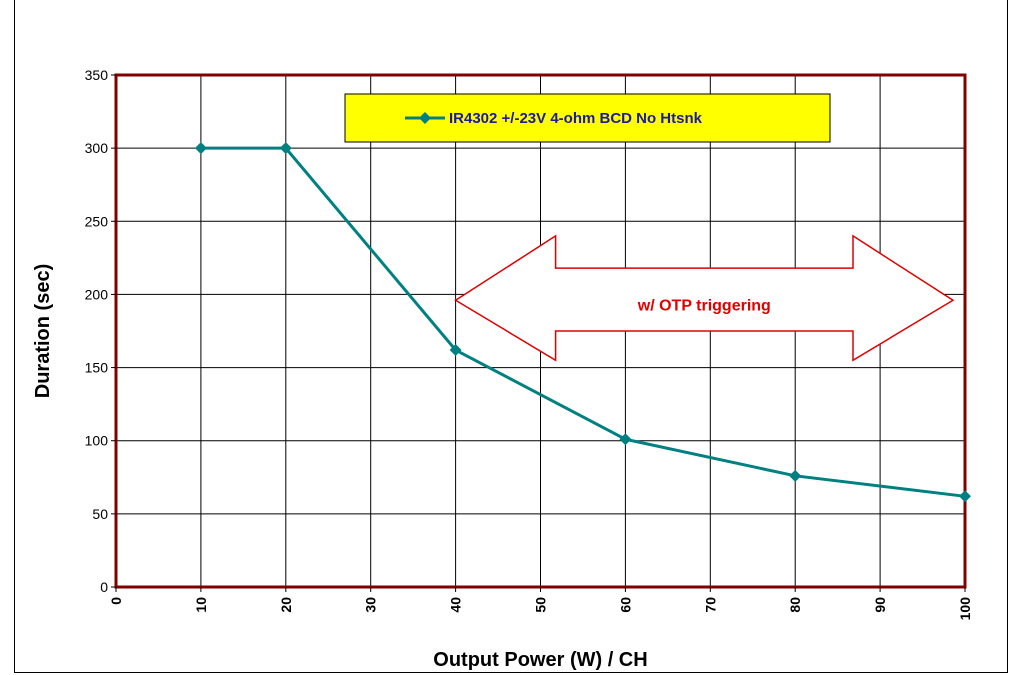  I want to click on x-tick-label: 90, so click(880, 605).